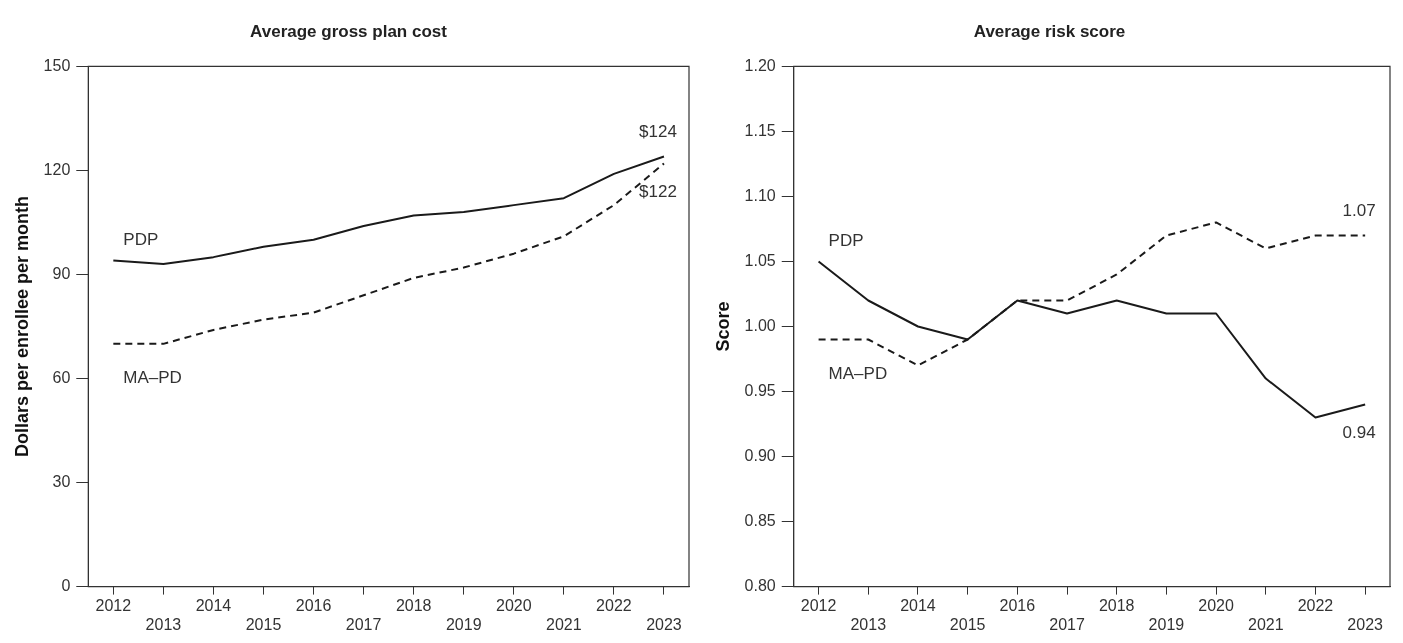  What do you see at coordinates (722, 326) in the screenshot?
I see `y-axis-title: Score` at bounding box center [722, 326].